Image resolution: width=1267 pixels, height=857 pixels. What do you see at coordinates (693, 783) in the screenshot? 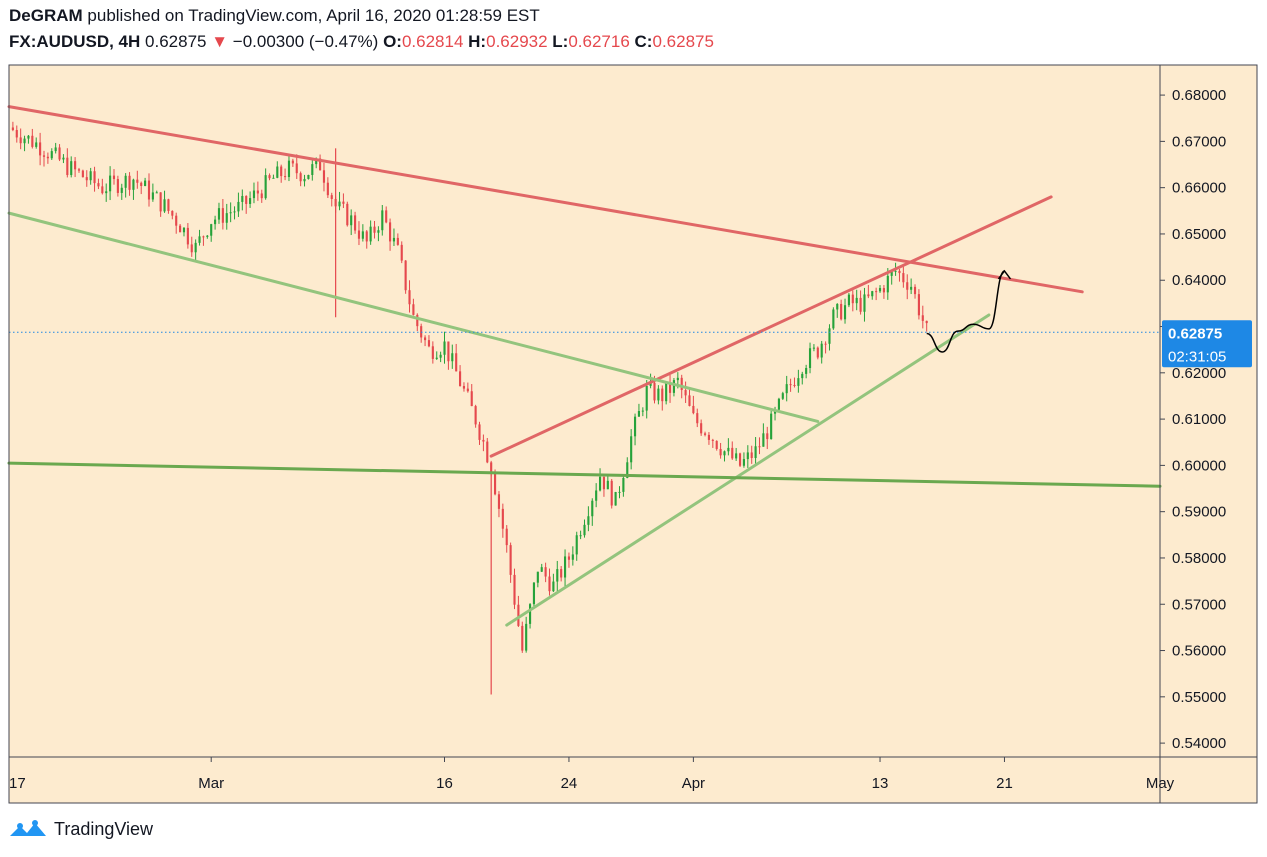
I see `x-tick-label: Apr` at bounding box center [693, 783].